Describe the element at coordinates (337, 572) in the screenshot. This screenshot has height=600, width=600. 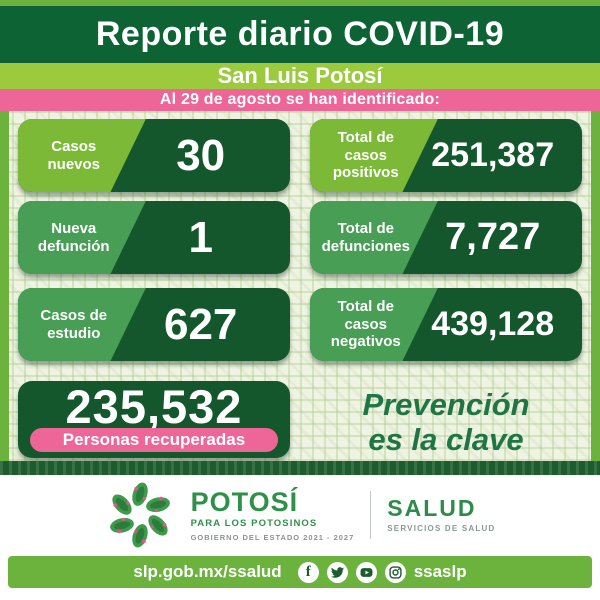
I see `twitter-icon` at that location.